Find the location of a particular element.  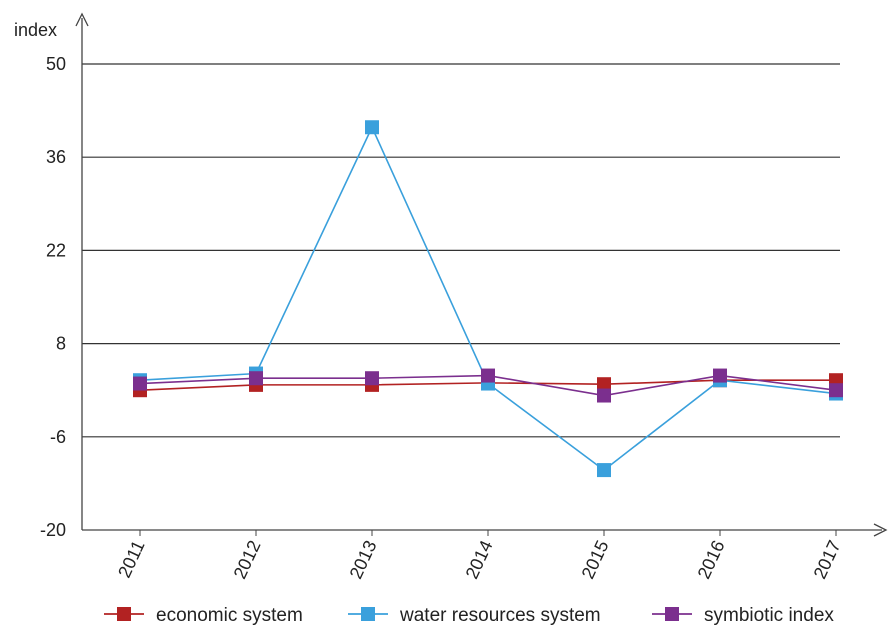

x-tick-label: 2013 is located at coordinates (363, 559).